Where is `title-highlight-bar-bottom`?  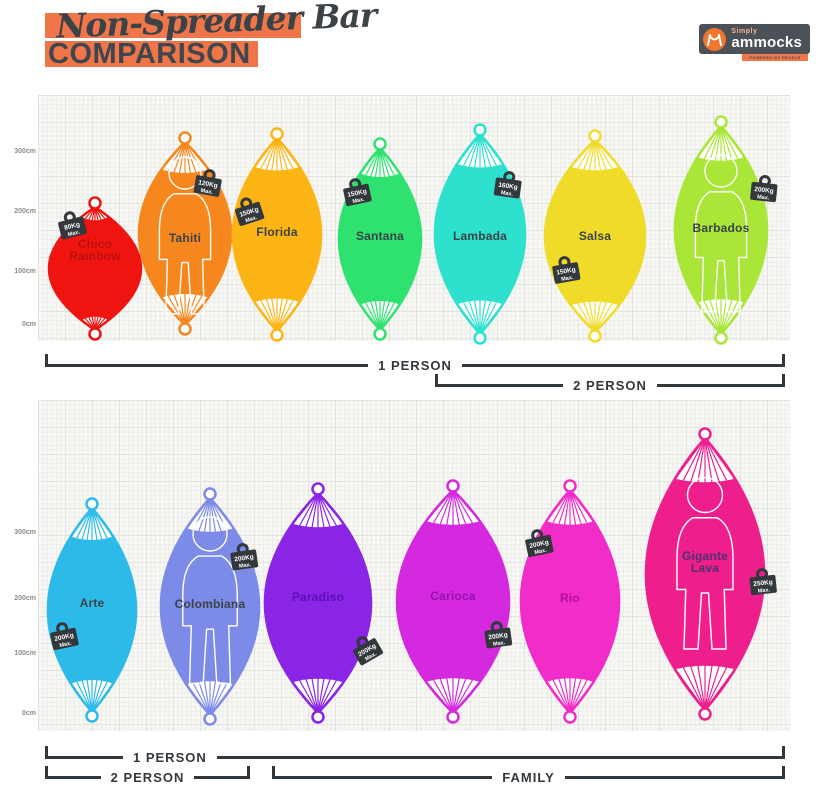 title-highlight-bar-bottom is located at coordinates (151, 54).